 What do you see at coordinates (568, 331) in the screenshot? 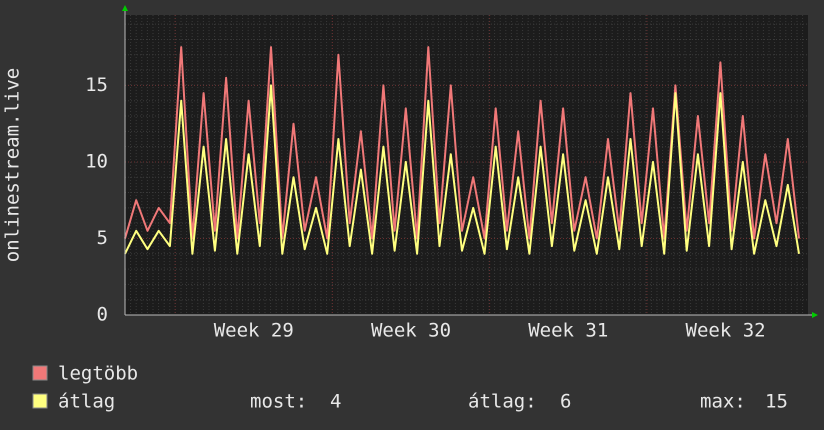
I see `x-tick-label: Week 31` at bounding box center [568, 331].